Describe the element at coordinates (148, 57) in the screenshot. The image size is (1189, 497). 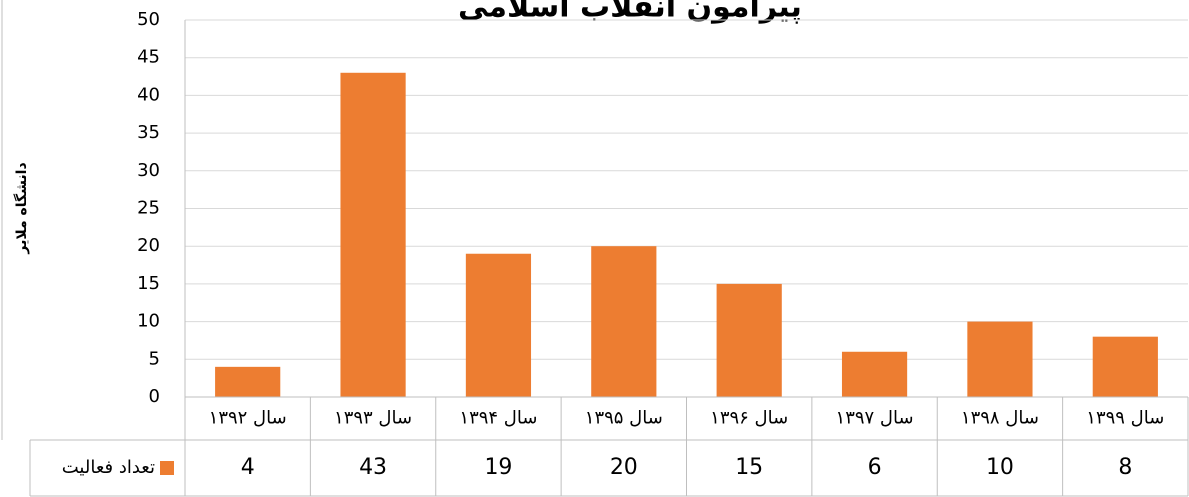
I see `y-tick-label: 45` at that location.